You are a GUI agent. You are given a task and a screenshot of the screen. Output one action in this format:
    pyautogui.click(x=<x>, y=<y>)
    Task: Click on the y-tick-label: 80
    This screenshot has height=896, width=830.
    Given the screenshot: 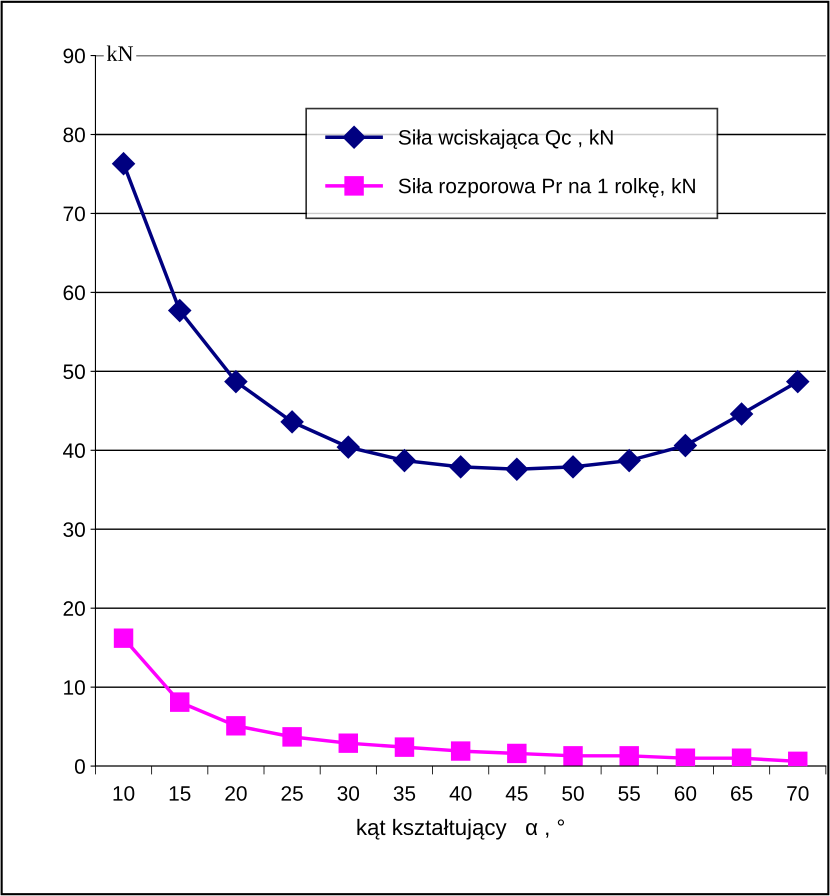 What is the action you would take?
    pyautogui.click(x=74, y=135)
    